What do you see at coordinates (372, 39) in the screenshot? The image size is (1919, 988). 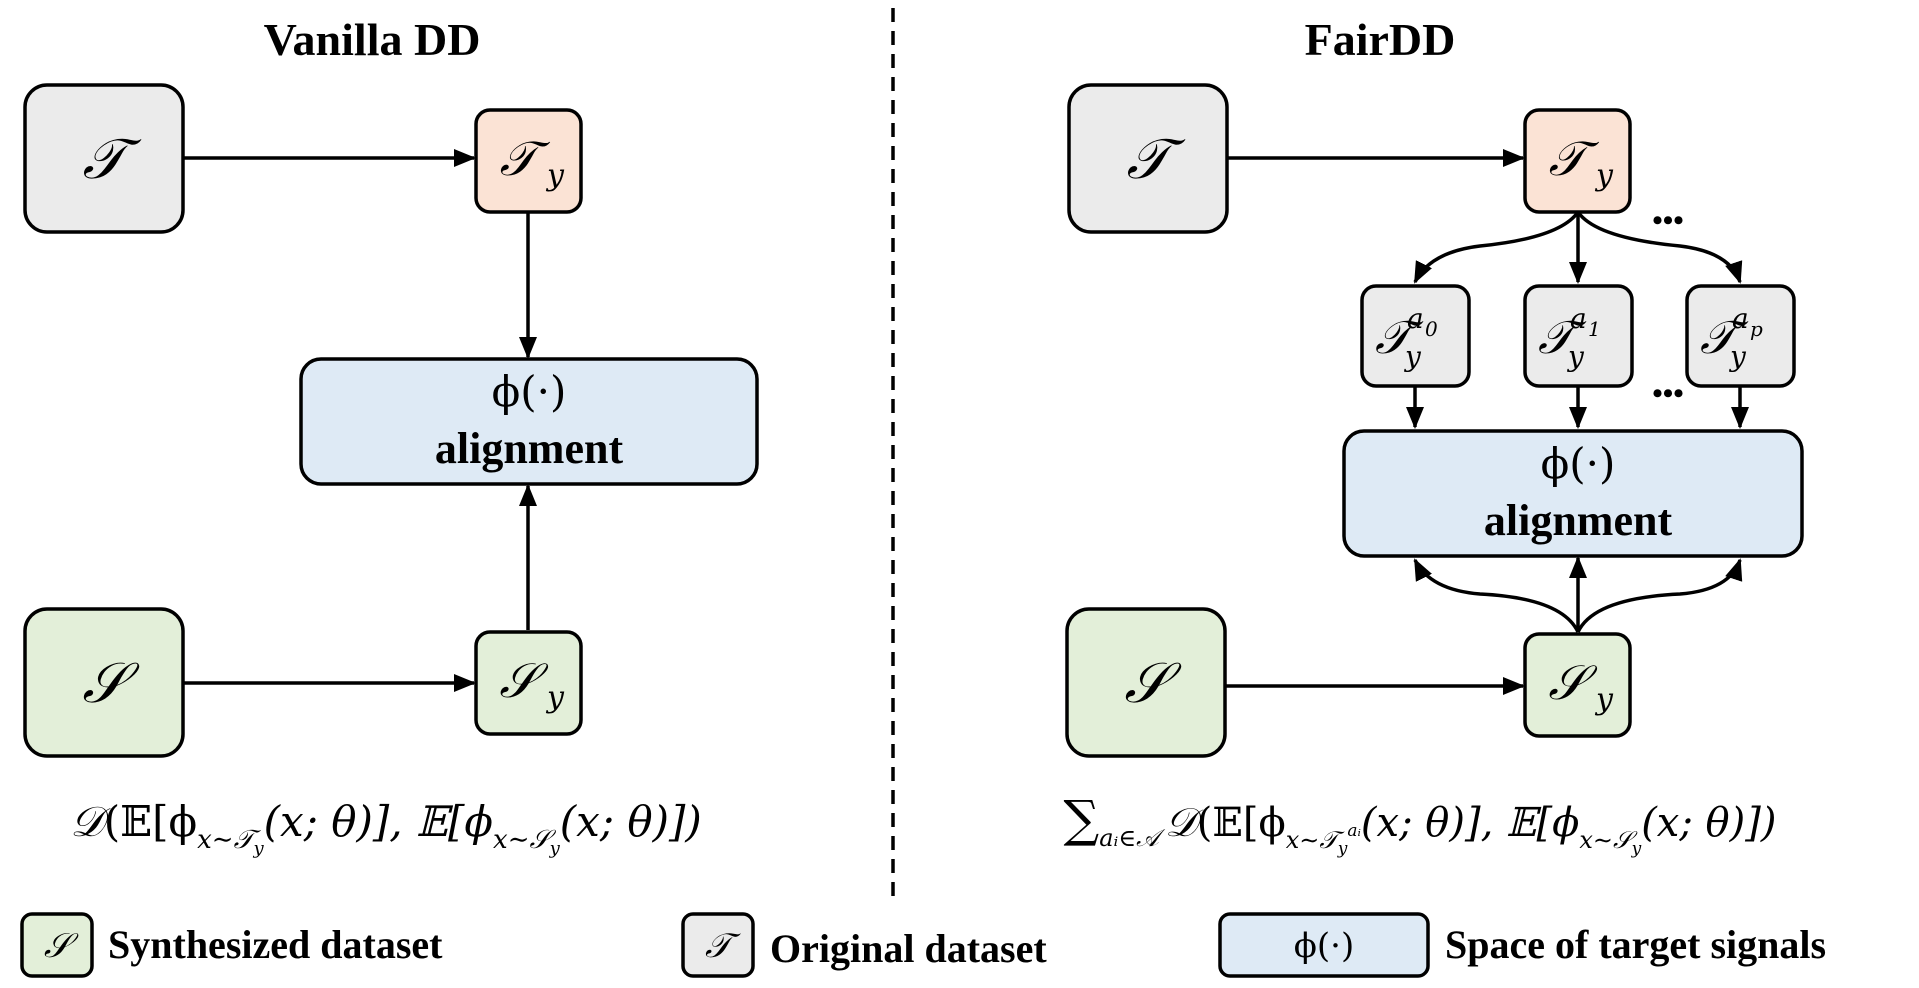 I see `vanilla-title: Vanilla DD` at bounding box center [372, 39].